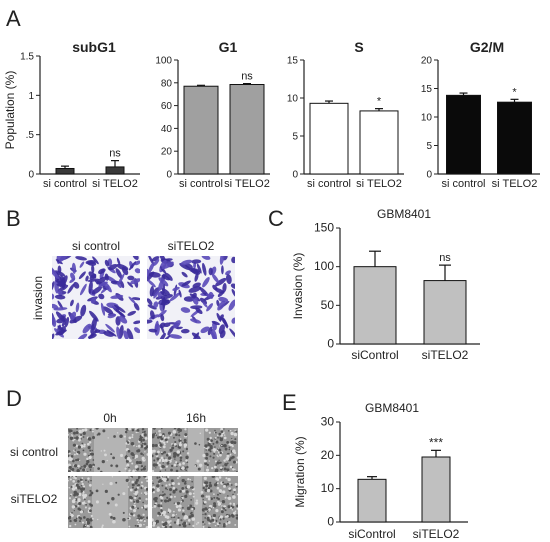 The width and height of the screenshot is (550, 542). I want to click on wound-gap, so click(198, 502).